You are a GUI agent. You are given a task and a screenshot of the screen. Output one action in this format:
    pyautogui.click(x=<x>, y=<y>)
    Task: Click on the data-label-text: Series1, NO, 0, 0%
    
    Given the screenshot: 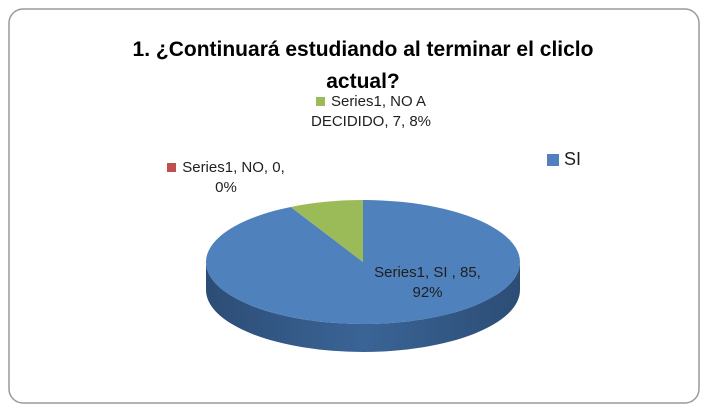 What is the action you would take?
    pyautogui.click(x=233, y=177)
    